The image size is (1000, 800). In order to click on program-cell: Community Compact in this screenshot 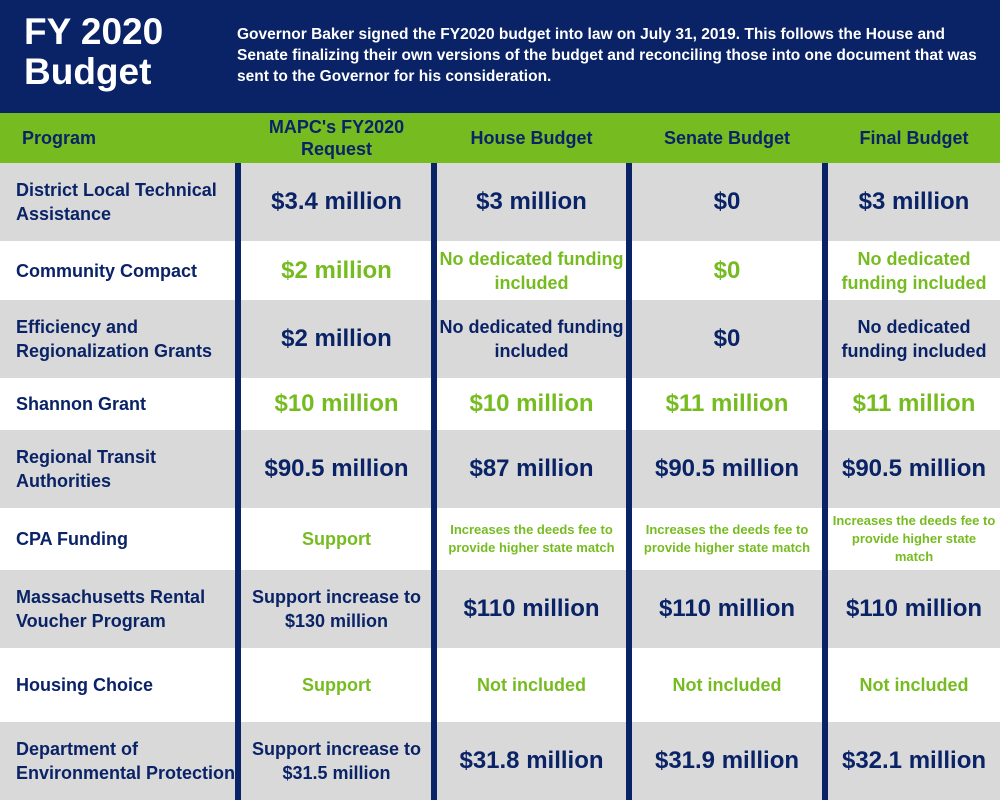, I will do `click(107, 270)`.